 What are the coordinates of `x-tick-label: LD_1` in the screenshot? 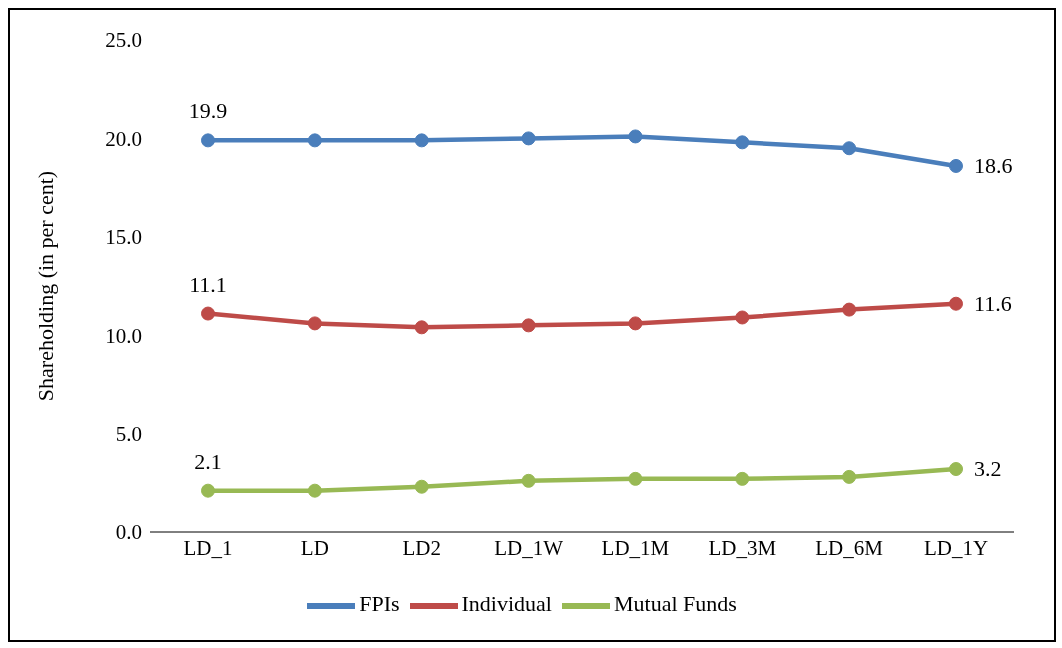 It's located at (208, 547).